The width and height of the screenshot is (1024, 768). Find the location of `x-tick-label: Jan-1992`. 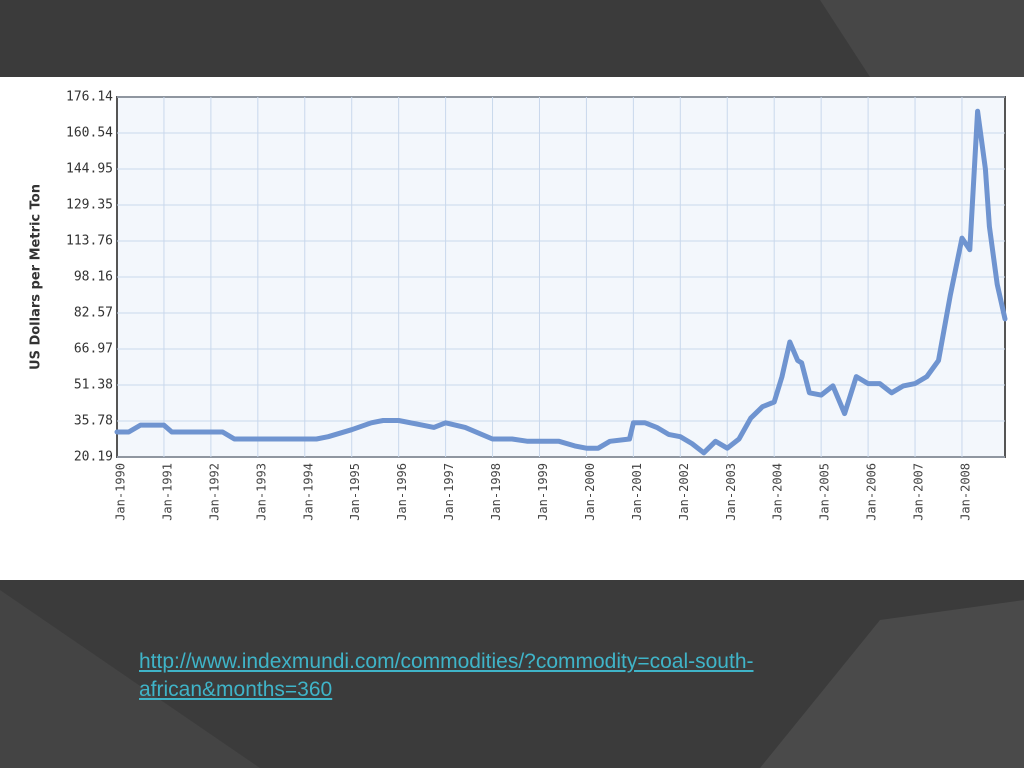

x-tick-label: Jan-1992 is located at coordinates (214, 492).